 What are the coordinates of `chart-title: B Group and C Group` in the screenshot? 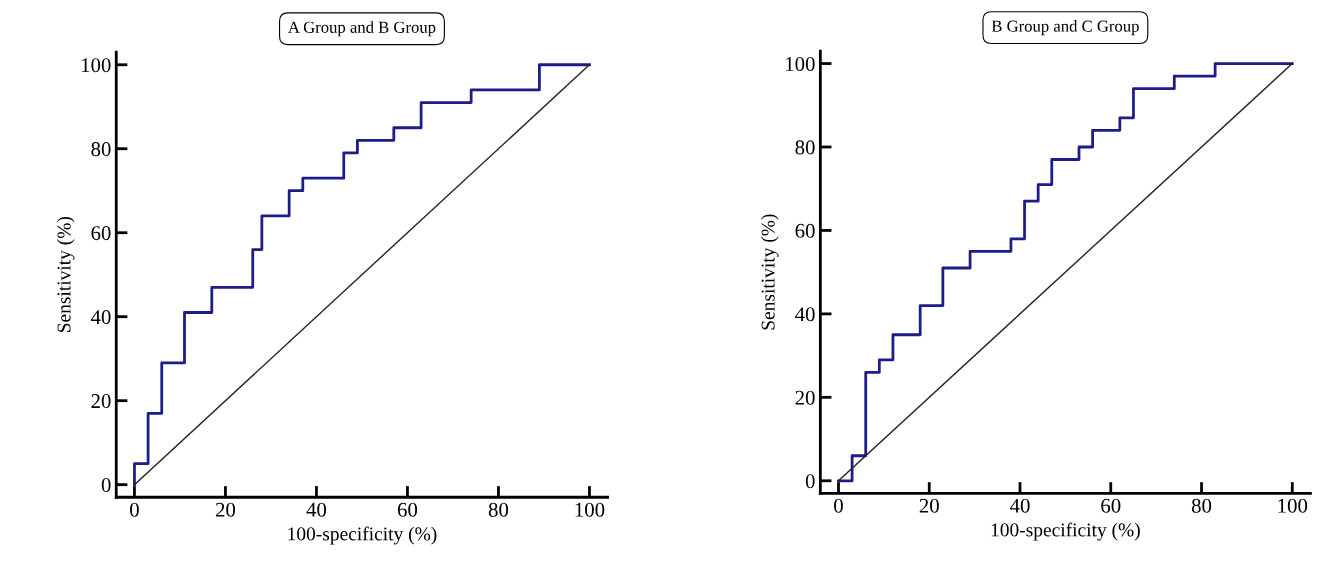 It's located at (1065, 28).